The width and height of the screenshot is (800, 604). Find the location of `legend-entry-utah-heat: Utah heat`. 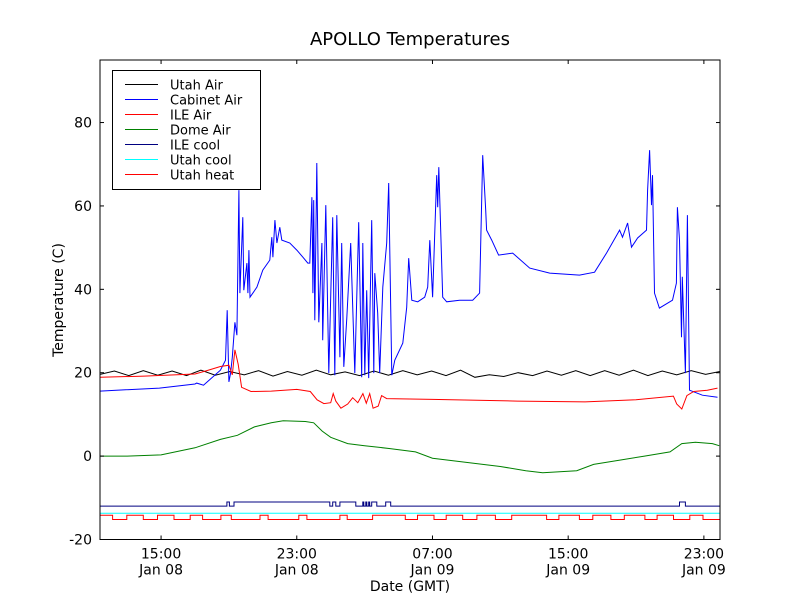

legend-entry-utah-heat: Utah heat is located at coordinates (179, 176).